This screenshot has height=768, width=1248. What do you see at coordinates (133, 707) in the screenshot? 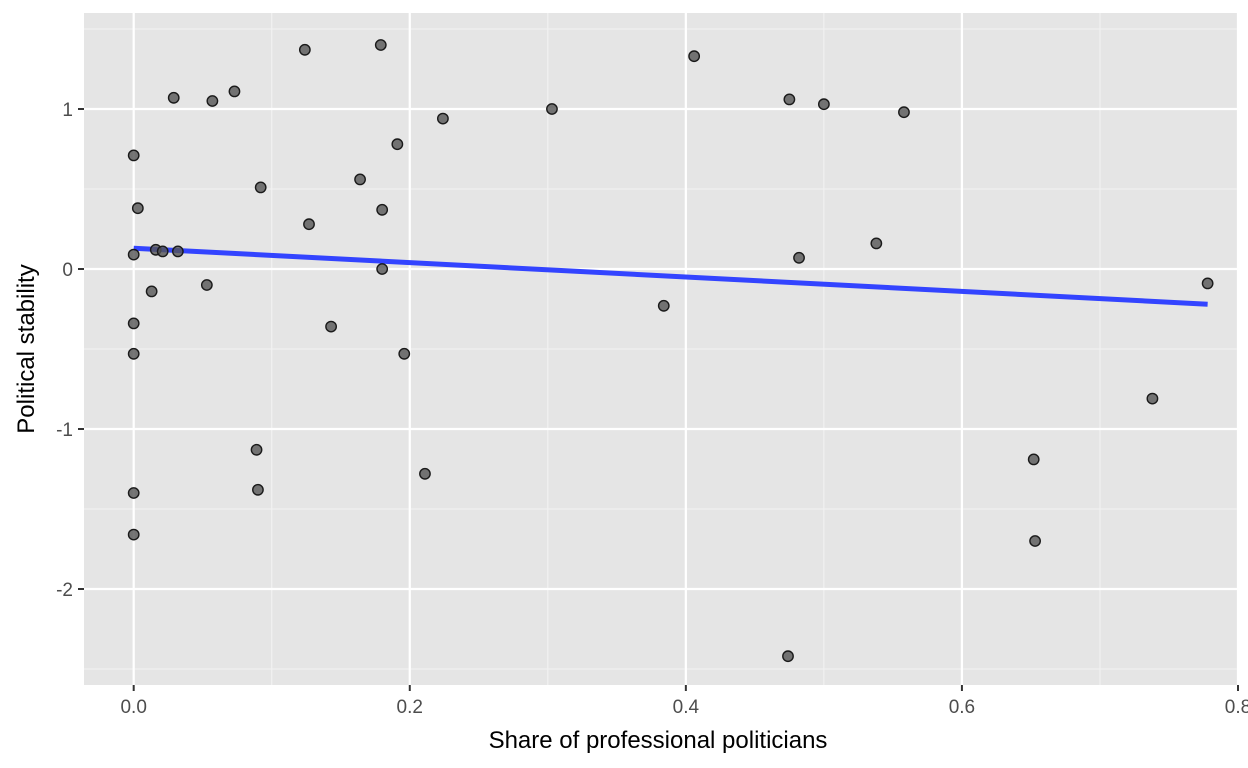
I see `x-tick-label: 0.0` at bounding box center [133, 707].